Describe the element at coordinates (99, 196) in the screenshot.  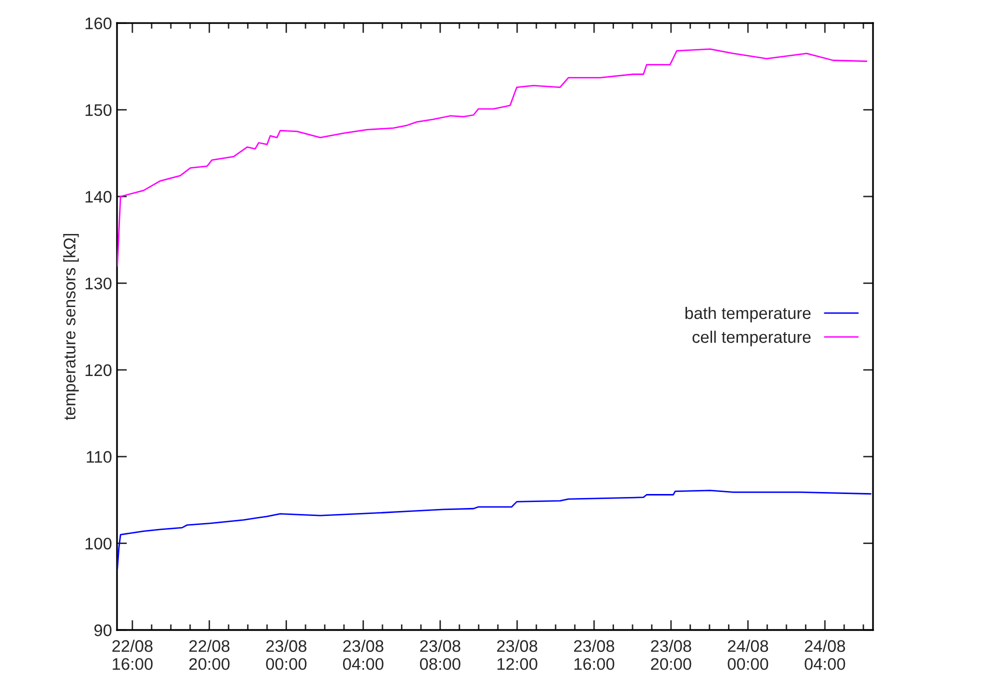
I see `y-tick-label: 140` at that location.